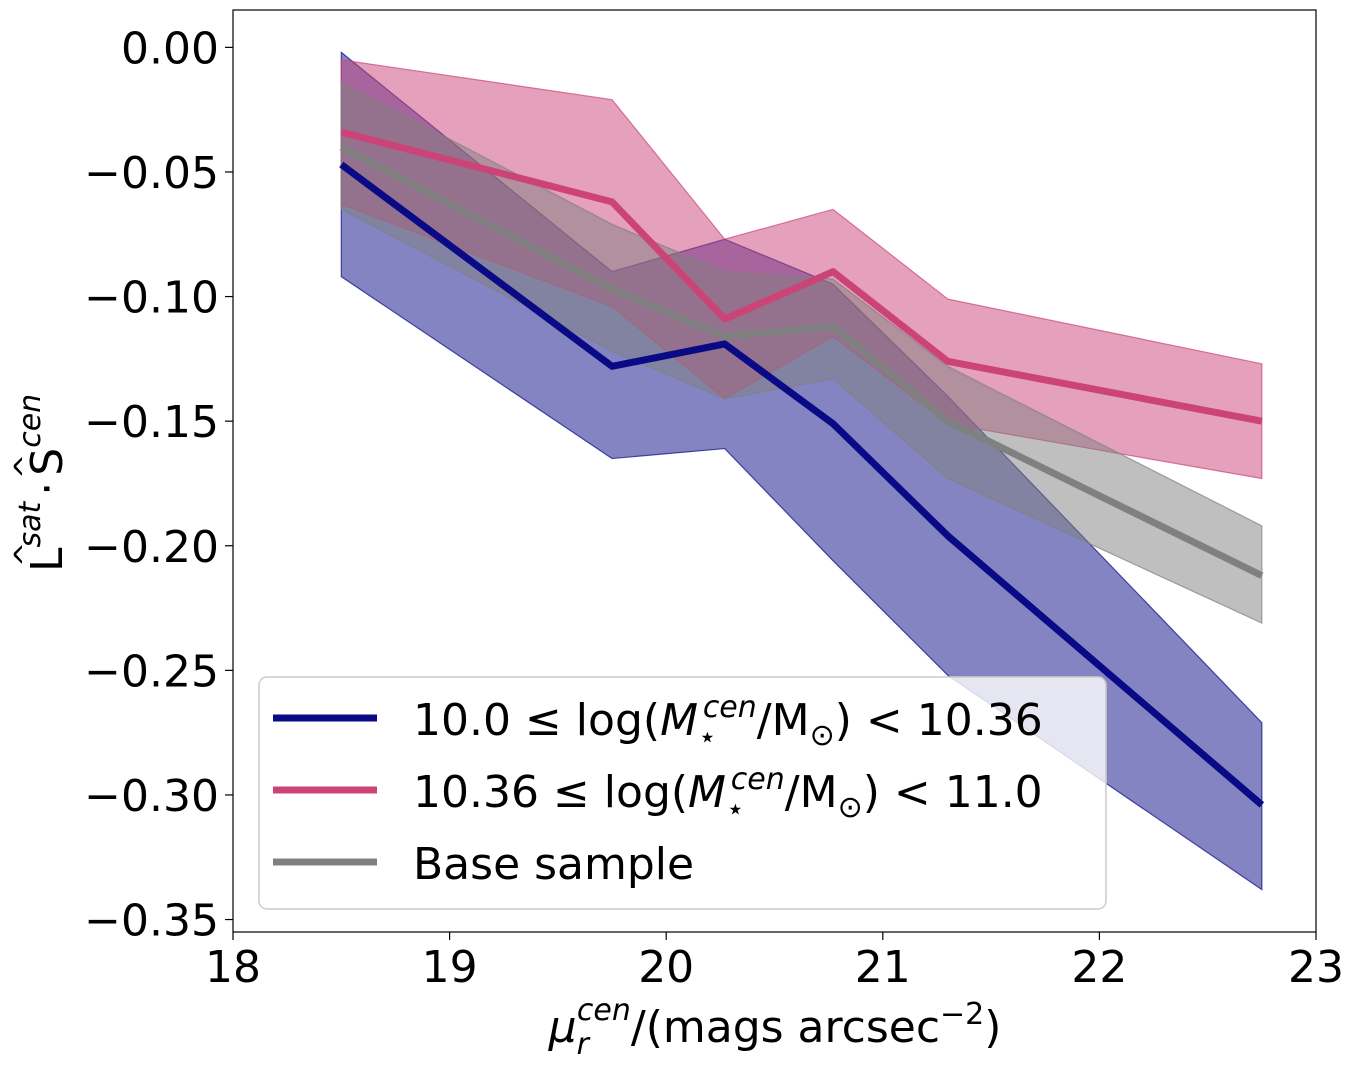  Describe the element at coordinates (151, 547) in the screenshot. I see `y-tick-label-m0-20: −0.20` at that location.